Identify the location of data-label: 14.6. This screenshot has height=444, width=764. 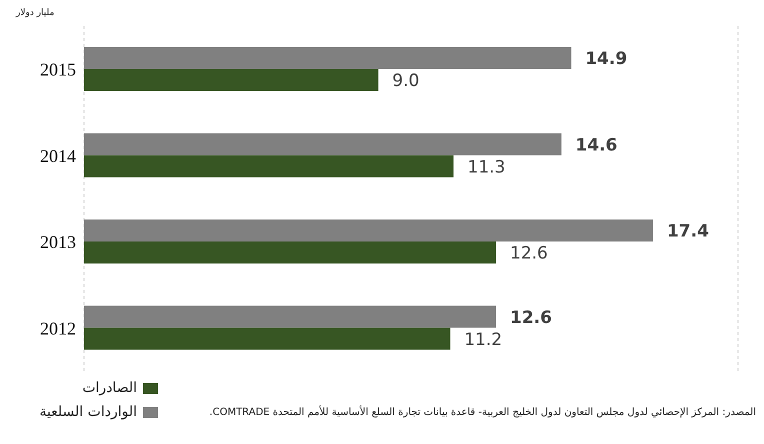
(596, 145).